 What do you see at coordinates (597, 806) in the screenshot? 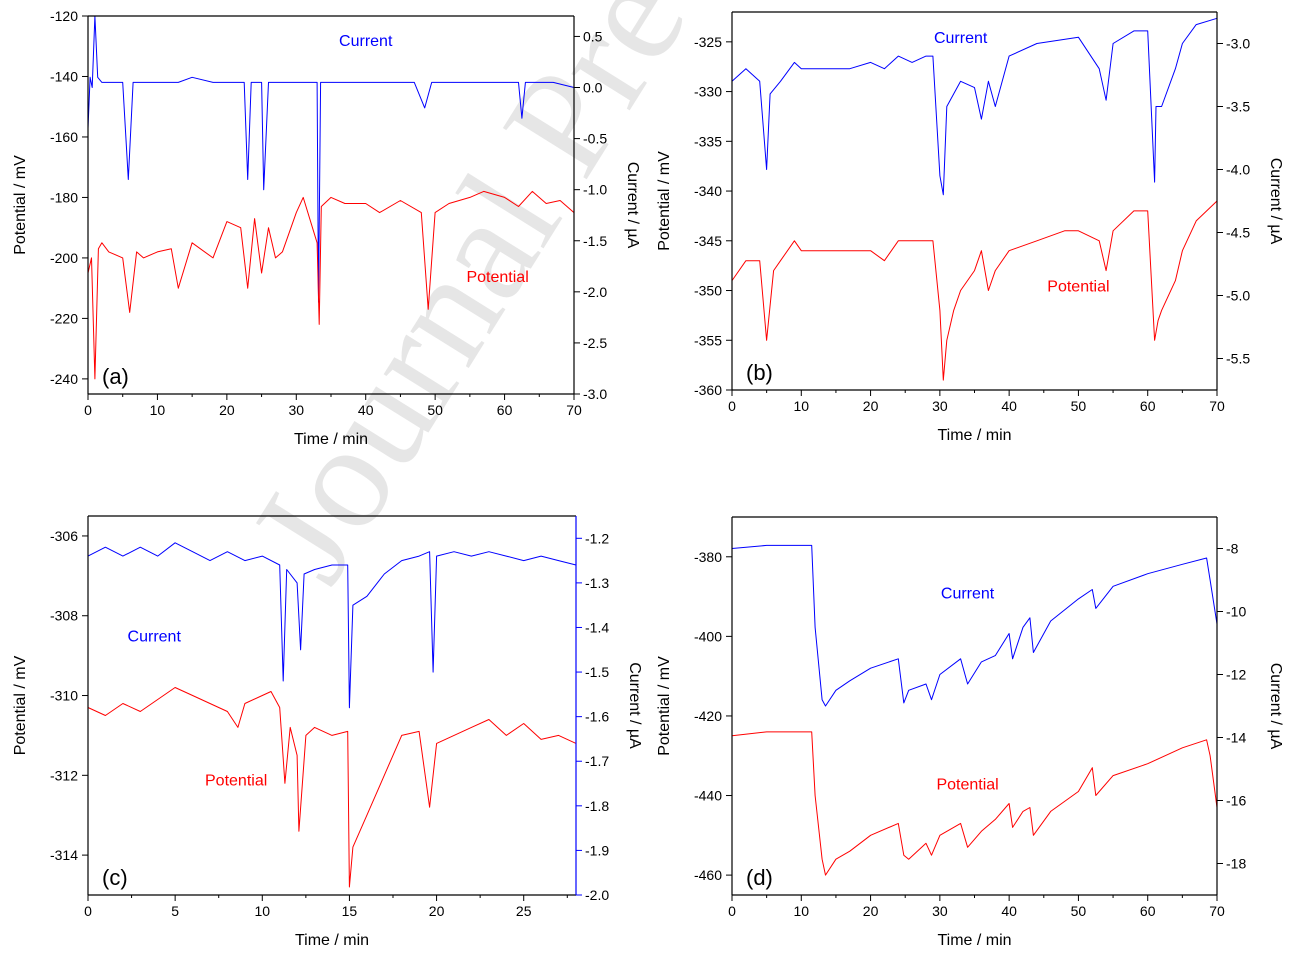
I see `y-right-tick-label: -1.8` at bounding box center [597, 806].